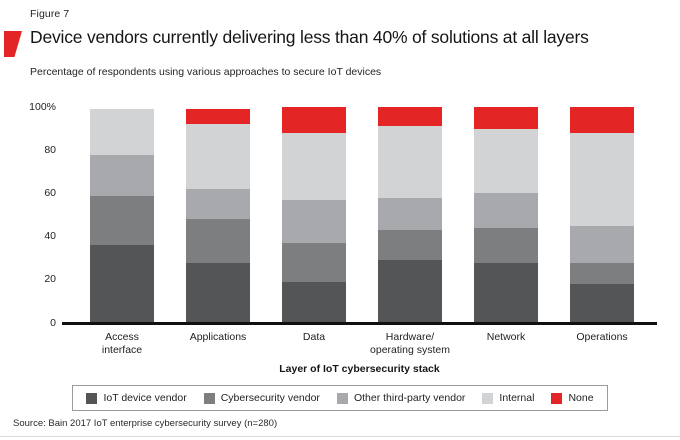  I want to click on bar-segment-data-iot-device-vendor, so click(314, 302).